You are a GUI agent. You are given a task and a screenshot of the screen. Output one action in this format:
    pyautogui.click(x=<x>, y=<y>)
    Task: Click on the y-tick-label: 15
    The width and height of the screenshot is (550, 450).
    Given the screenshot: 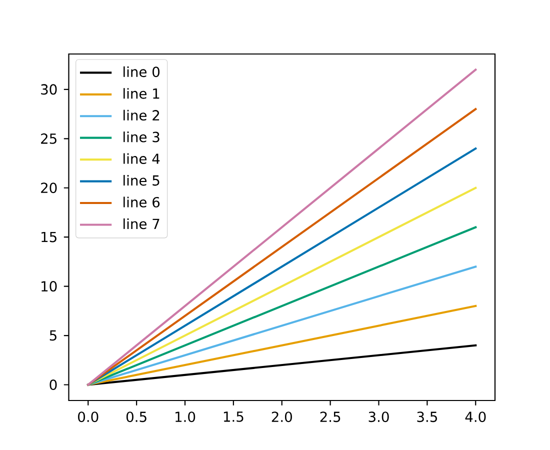 What is the action you would take?
    pyautogui.click(x=49, y=237)
    